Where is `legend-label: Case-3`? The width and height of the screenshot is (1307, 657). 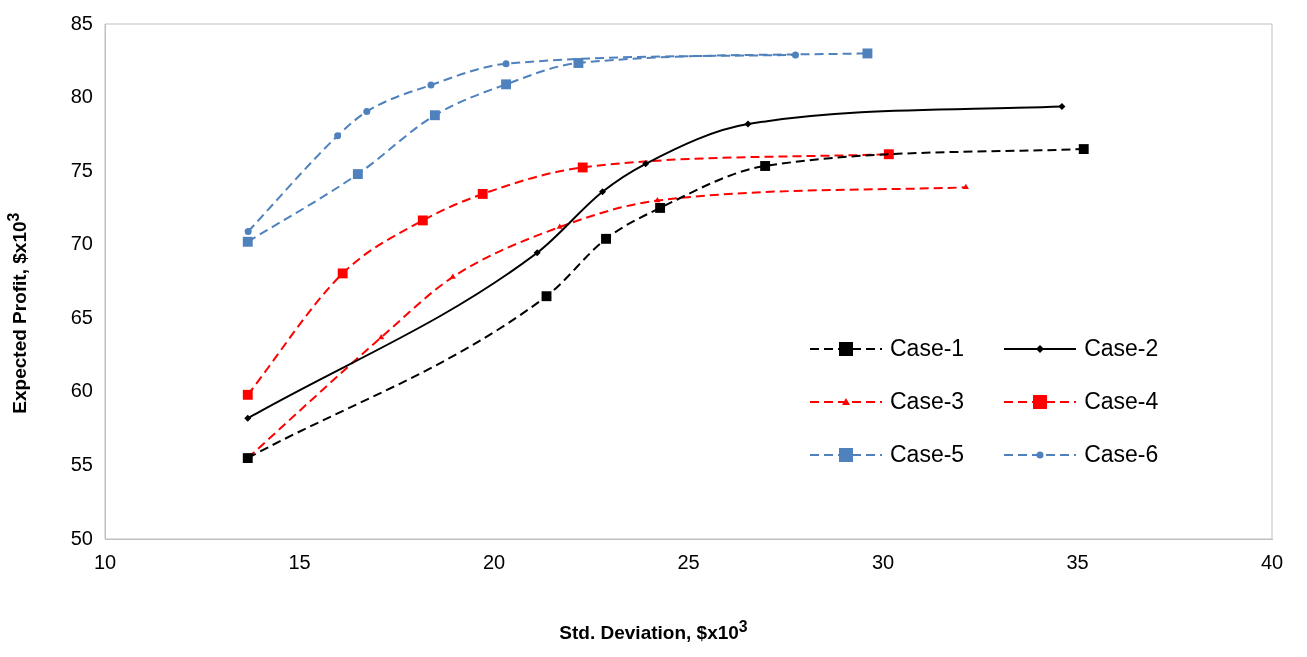 legend-label: Case-3 is located at coordinates (927, 401).